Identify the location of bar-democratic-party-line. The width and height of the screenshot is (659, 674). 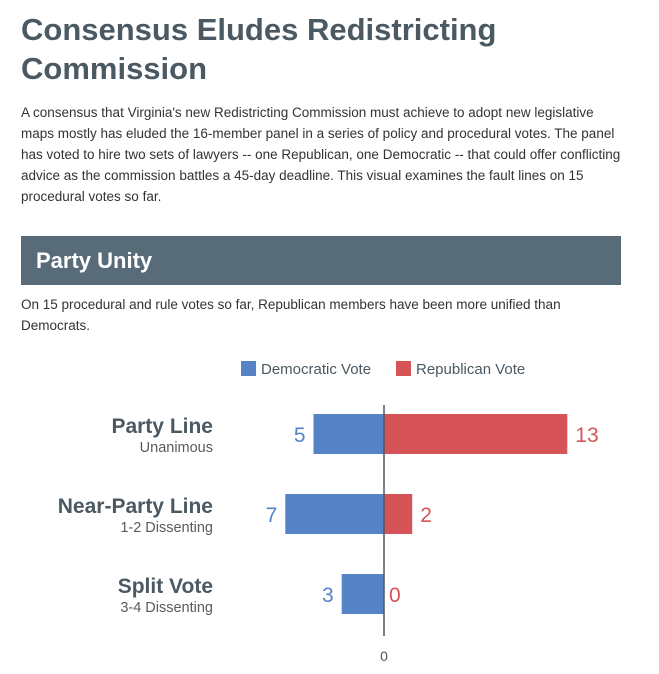
(348, 434).